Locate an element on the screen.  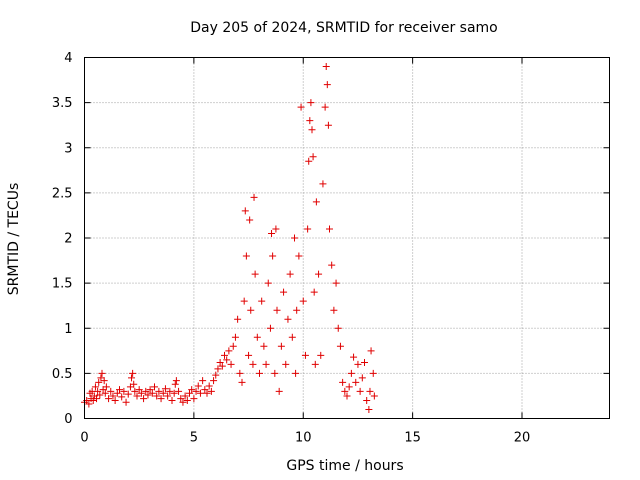
y-tick-label: 4 is located at coordinates (68, 58).